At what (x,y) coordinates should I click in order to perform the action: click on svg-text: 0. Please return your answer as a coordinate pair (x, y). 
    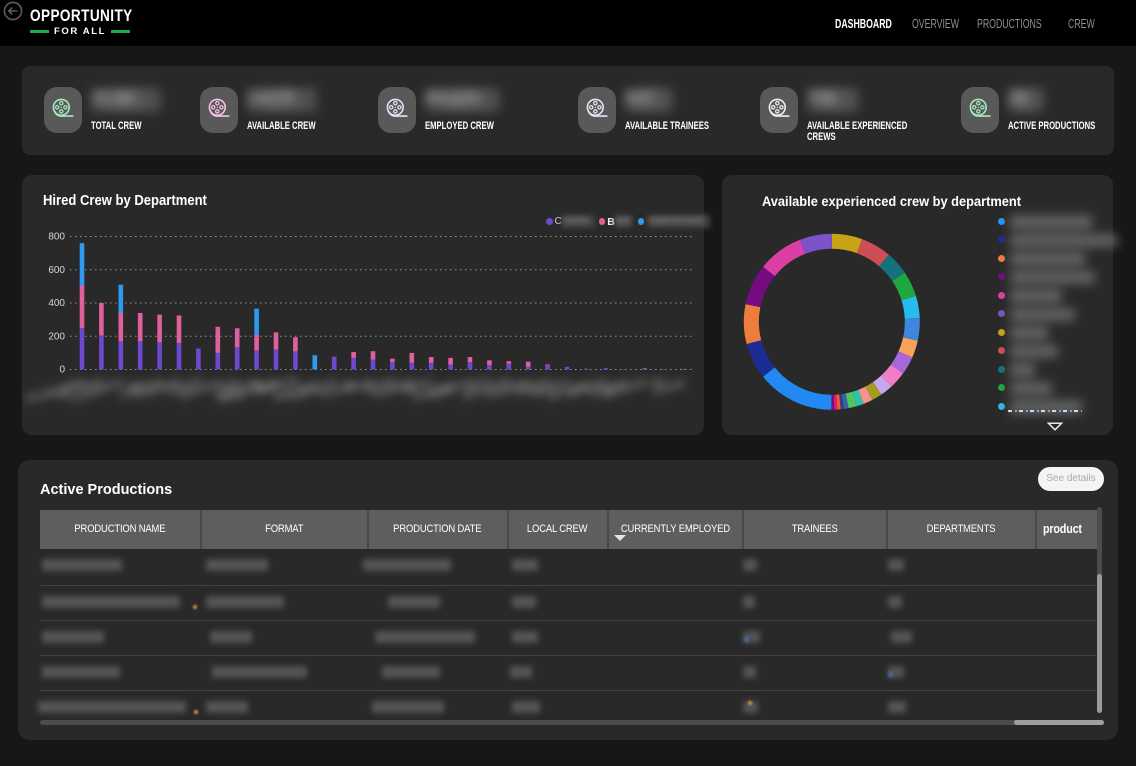
    Looking at the image, I should click on (62, 370).